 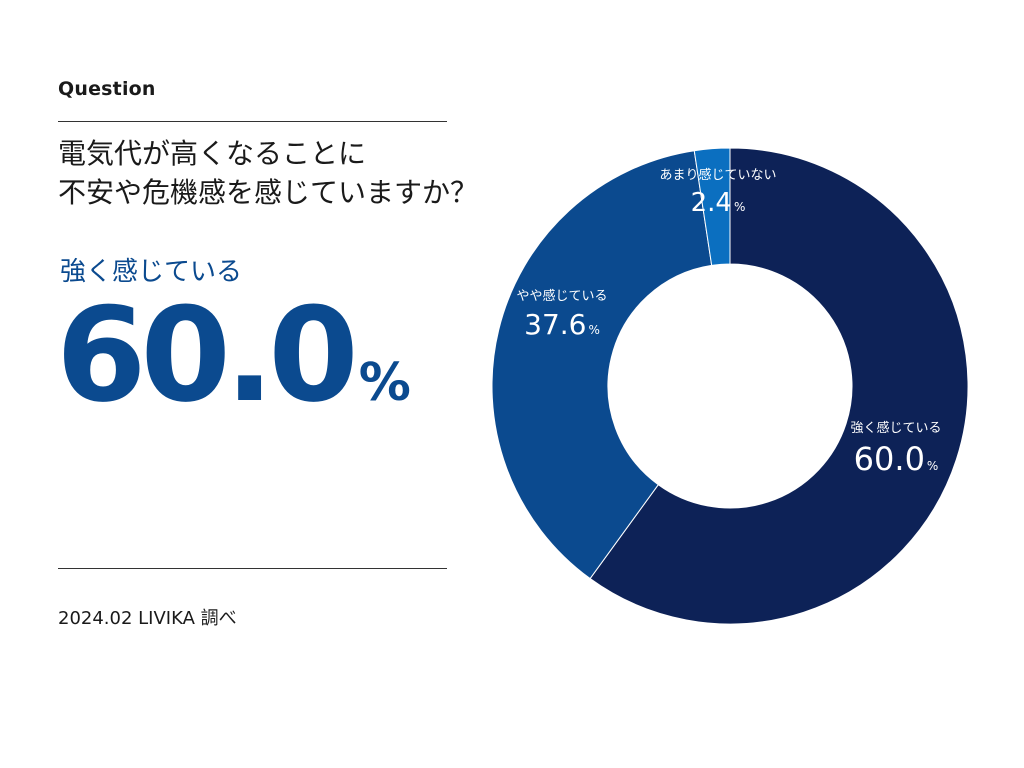 I want to click on question-text: 電気代が高くなることに 不安や危機感を感じていますか？, so click(x=268, y=173).